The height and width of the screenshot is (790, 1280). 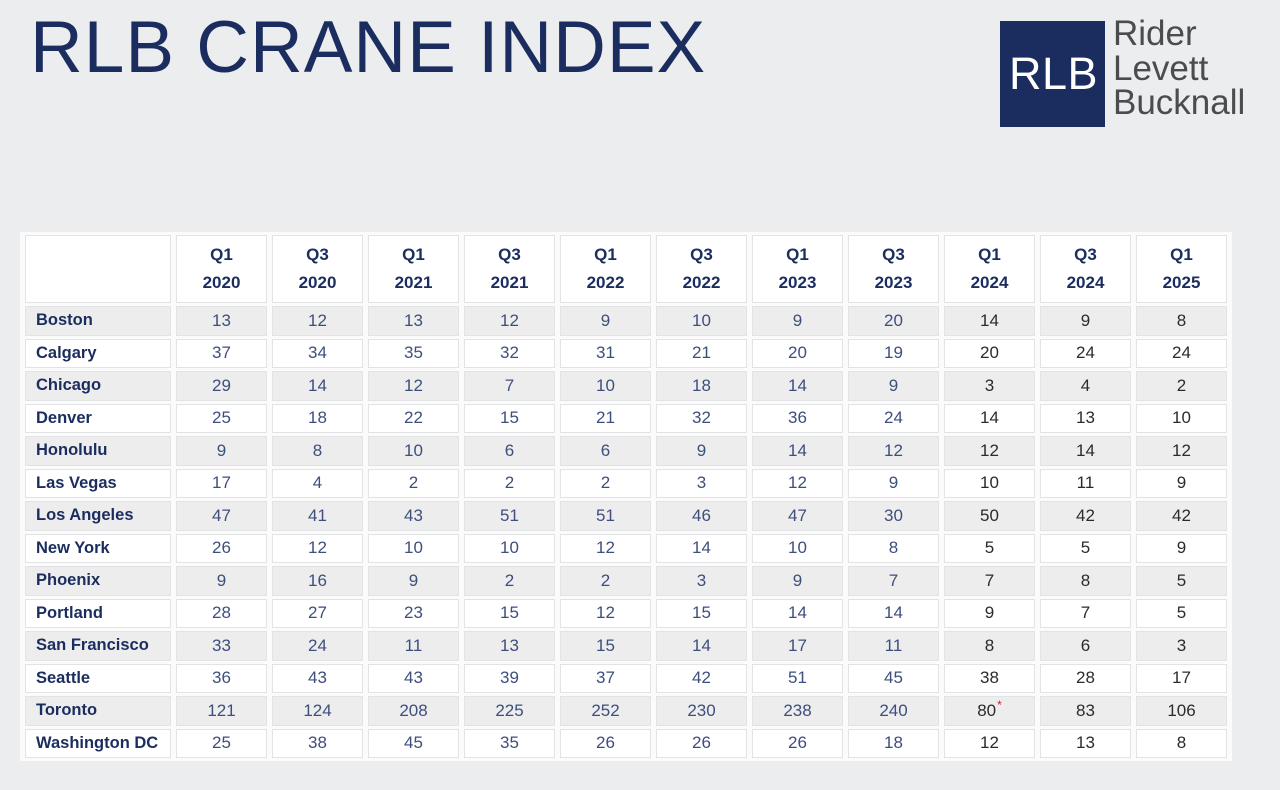 What do you see at coordinates (98, 451) in the screenshot?
I see `row-label: Honolulu` at bounding box center [98, 451].